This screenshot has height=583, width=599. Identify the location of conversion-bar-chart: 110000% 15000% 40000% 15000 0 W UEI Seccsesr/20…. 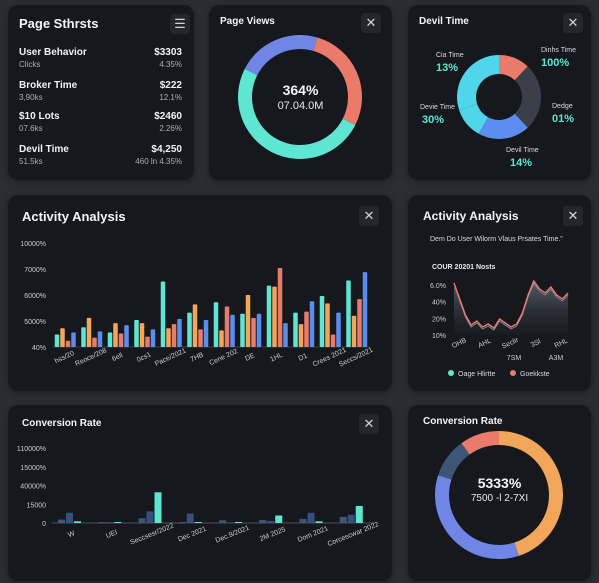
(198, 497).